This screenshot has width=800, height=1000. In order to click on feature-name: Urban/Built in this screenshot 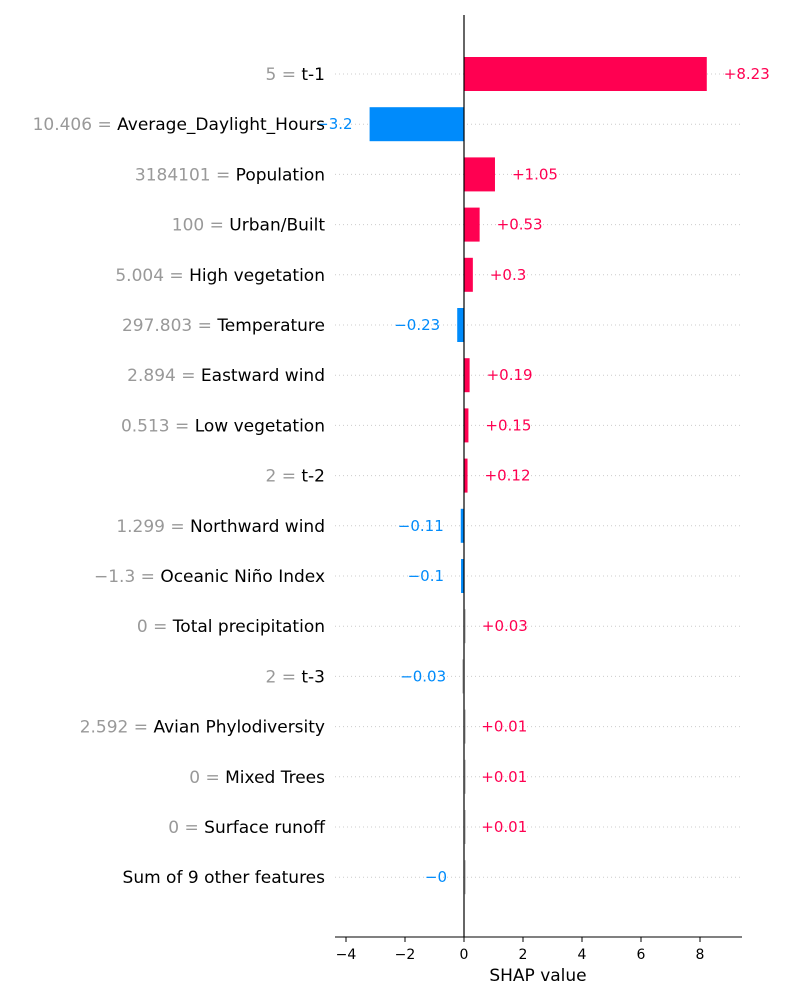, I will do `click(277, 226)`.